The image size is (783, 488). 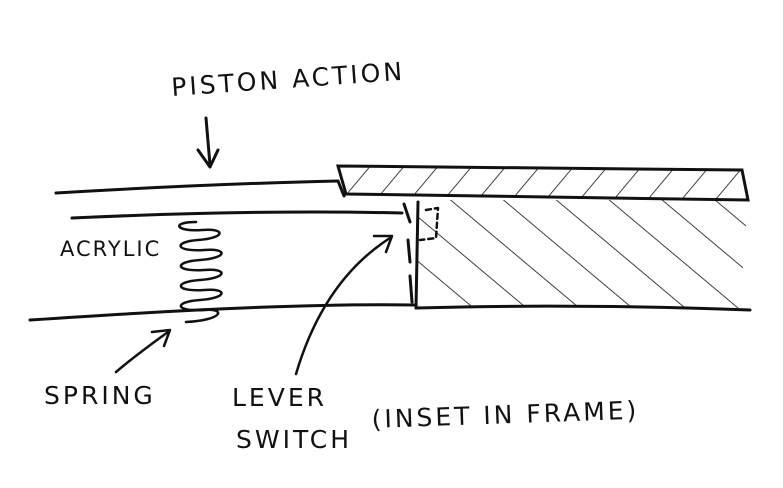 I want to click on piston-plate-step, so click(x=341, y=188).